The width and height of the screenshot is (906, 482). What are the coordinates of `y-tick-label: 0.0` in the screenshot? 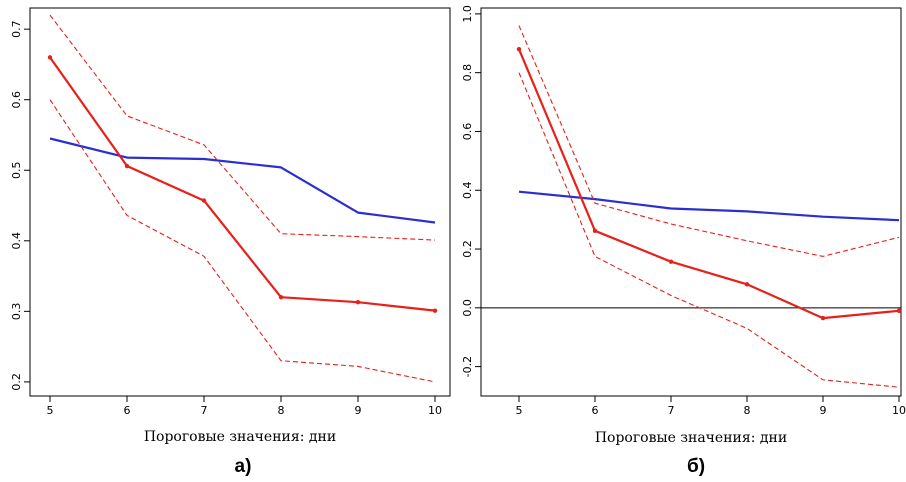 It's located at (467, 308).